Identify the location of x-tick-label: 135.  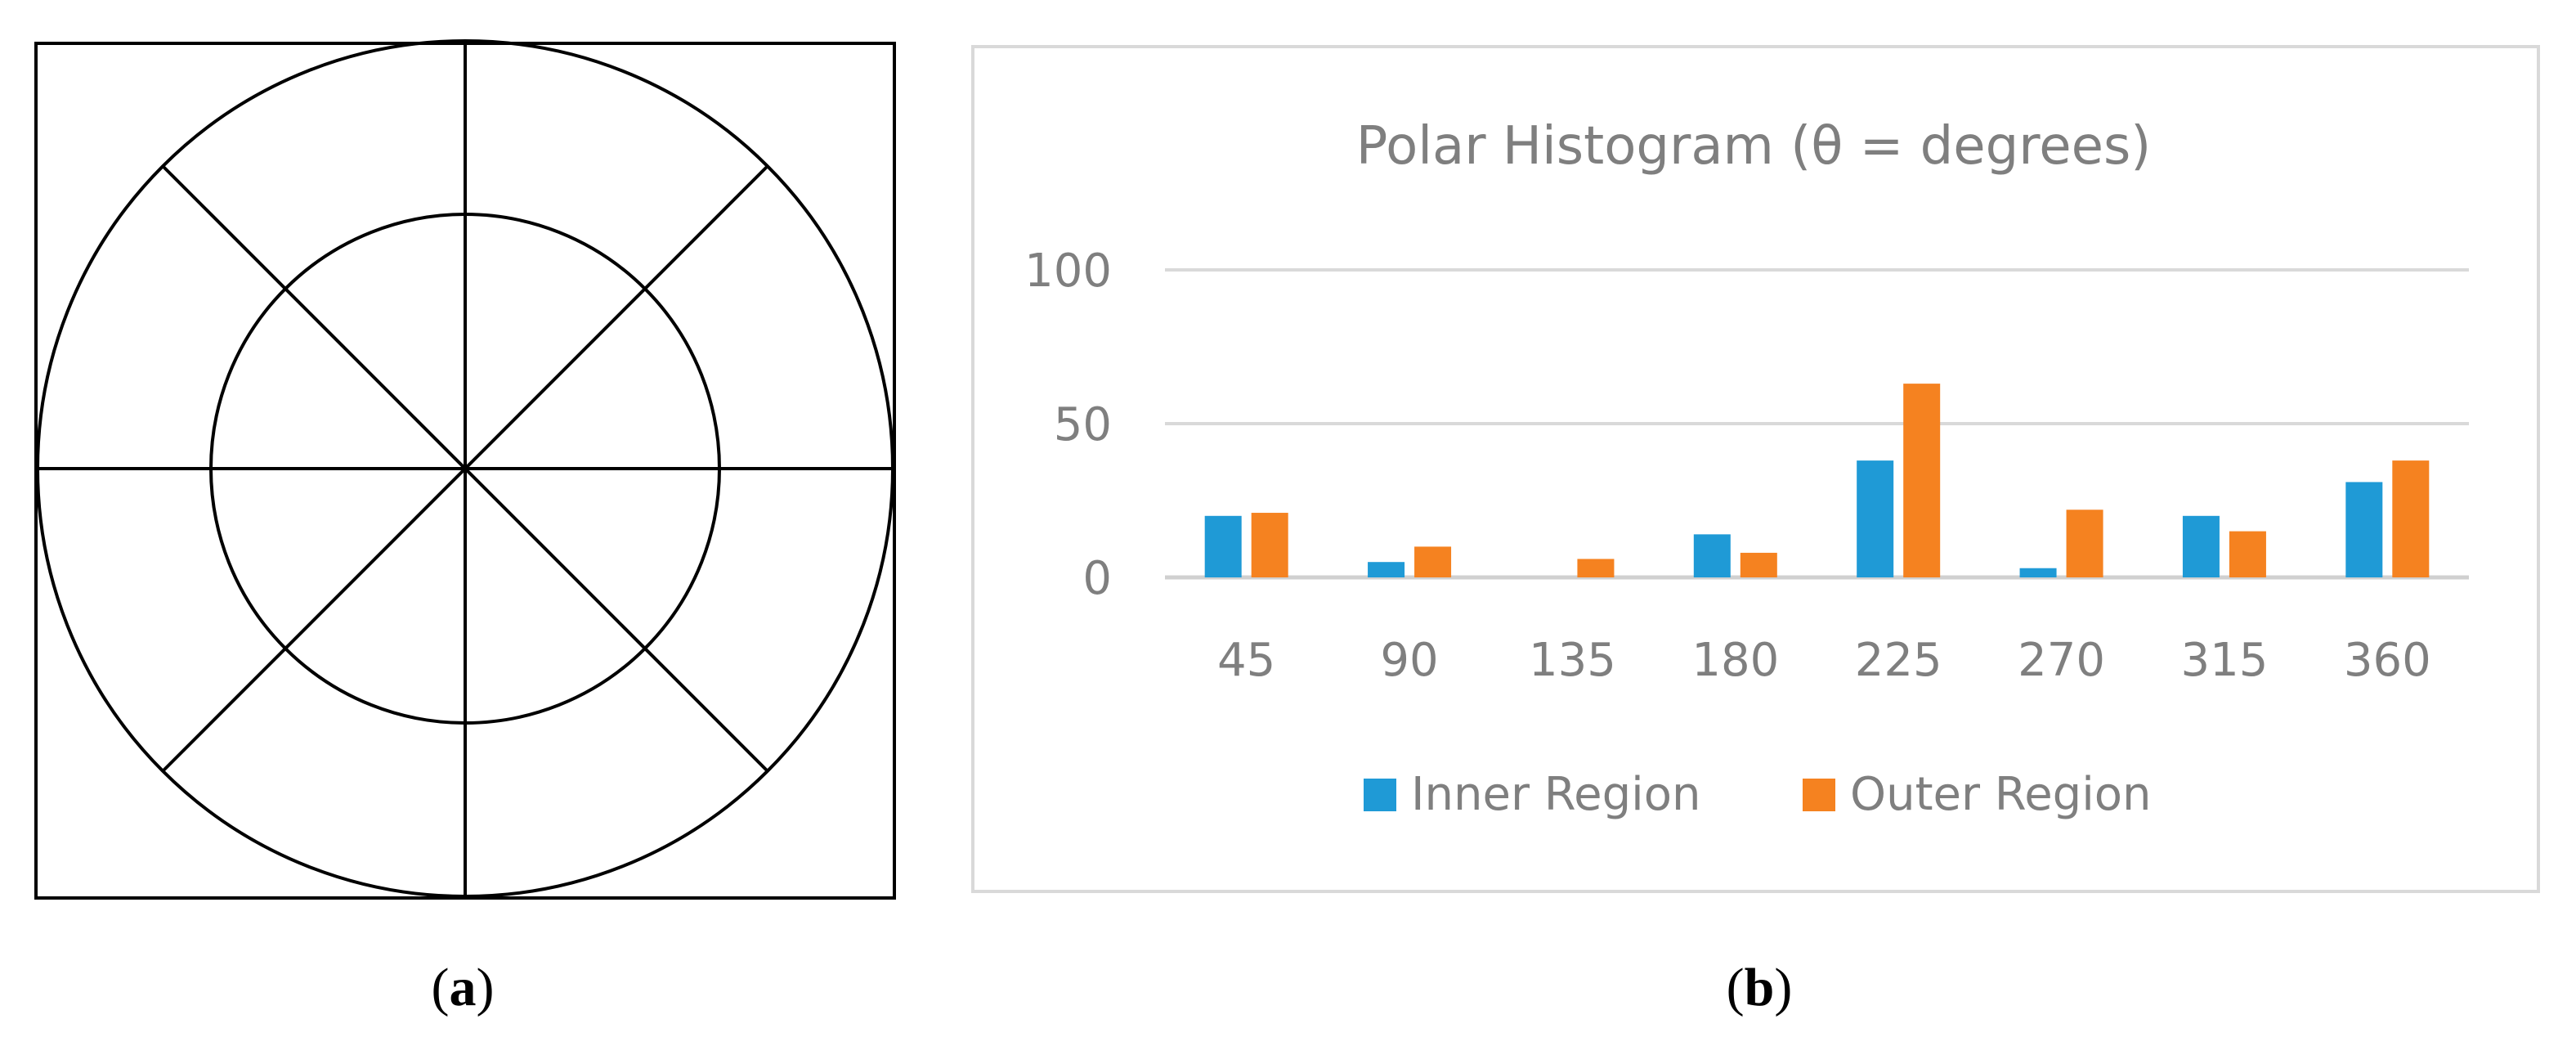
(1573, 660).